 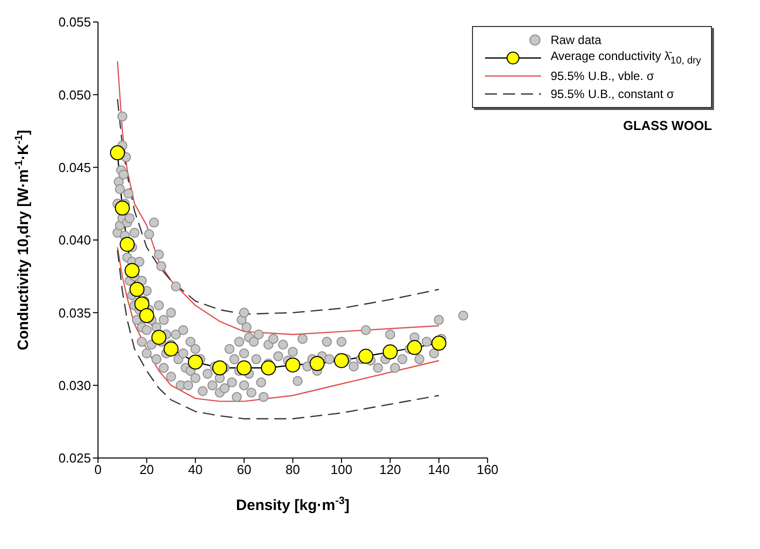 I want to click on legend-label: 95.5% U.B., constant σ, so click(x=612, y=94).